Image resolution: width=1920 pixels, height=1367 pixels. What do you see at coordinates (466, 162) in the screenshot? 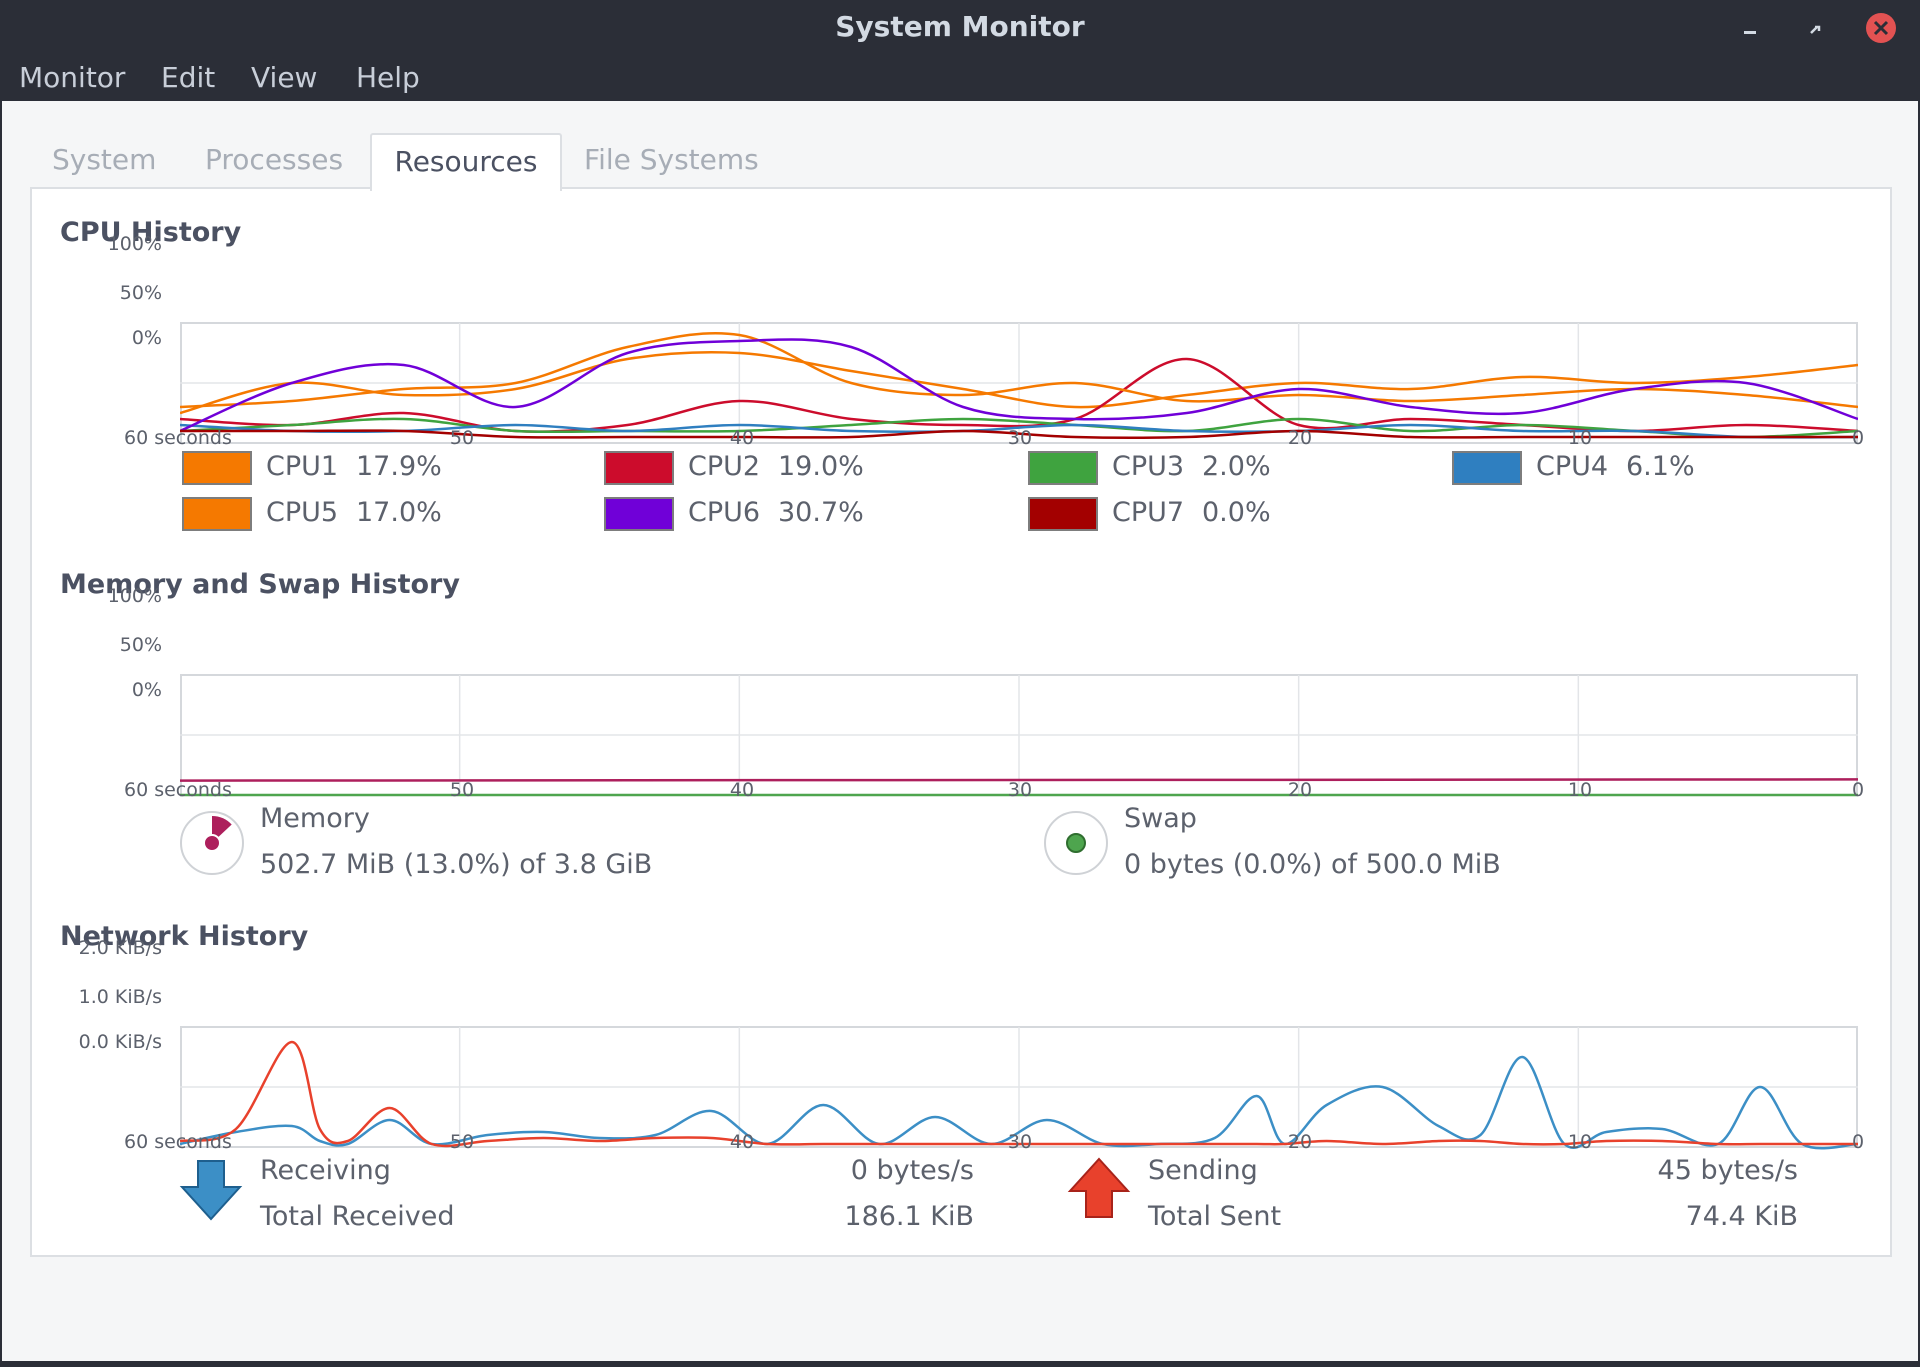
I see `tab-resources: Resources` at bounding box center [466, 162].